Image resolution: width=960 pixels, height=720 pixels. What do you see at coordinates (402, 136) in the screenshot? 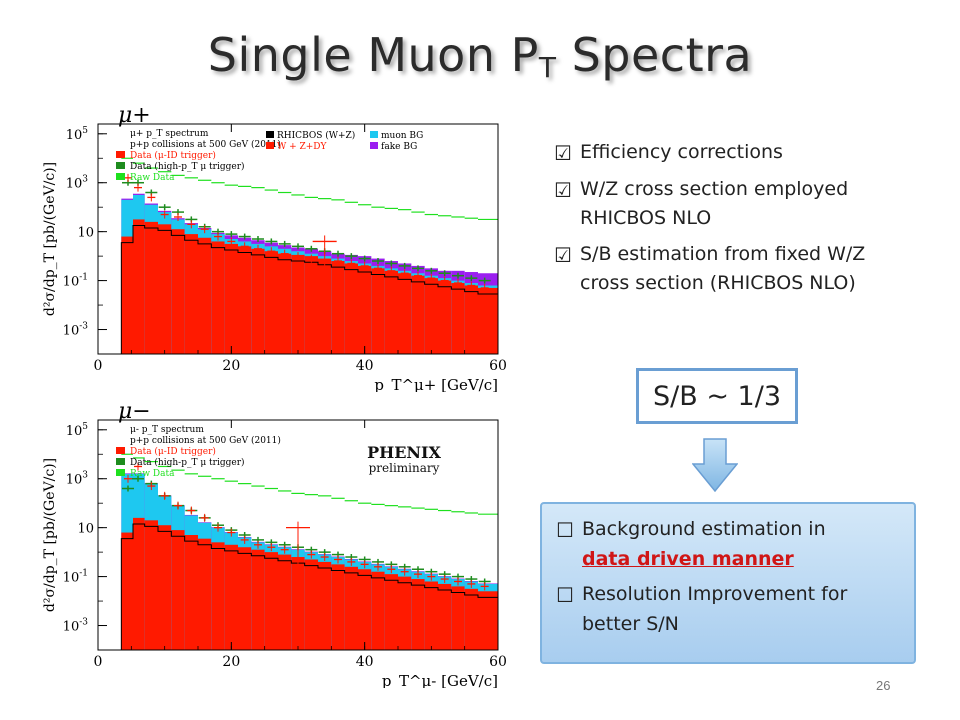
I see `legend-label: muon BG` at bounding box center [402, 136].